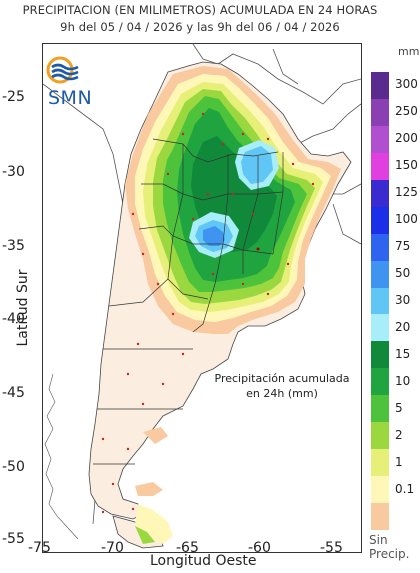 Image resolution: width=420 pixels, height=573 pixels. I want to click on map-annotation: Precipitación acumulada en 24h (mm), so click(282, 386).